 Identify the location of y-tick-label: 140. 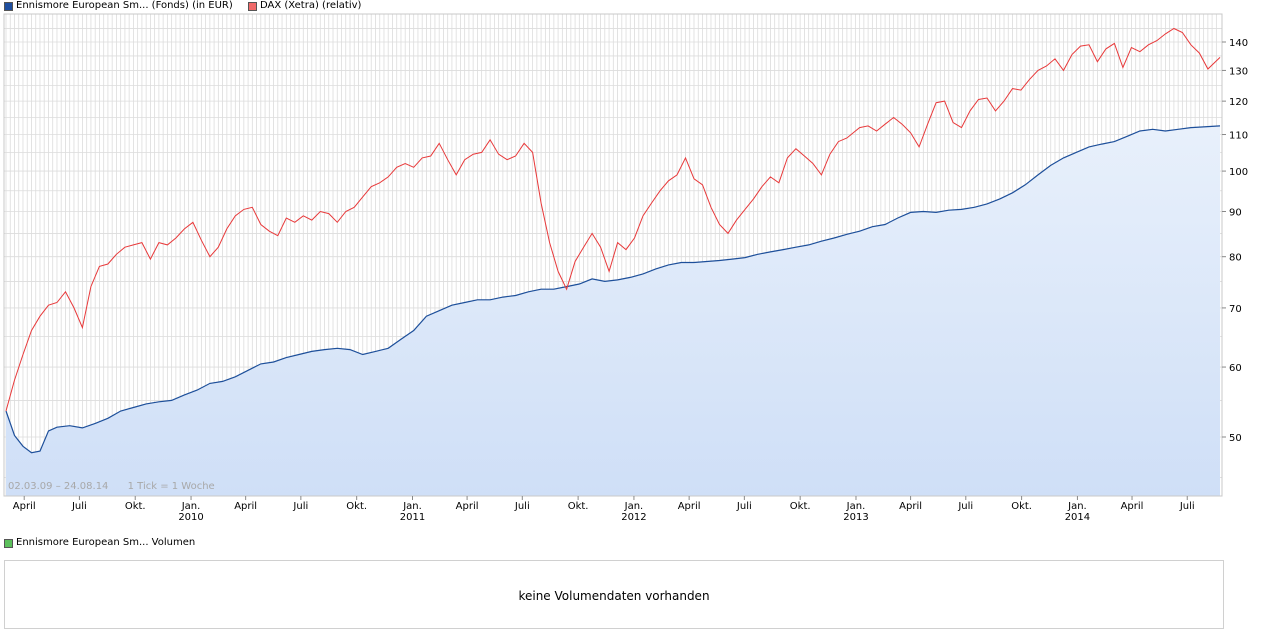
(1238, 43).